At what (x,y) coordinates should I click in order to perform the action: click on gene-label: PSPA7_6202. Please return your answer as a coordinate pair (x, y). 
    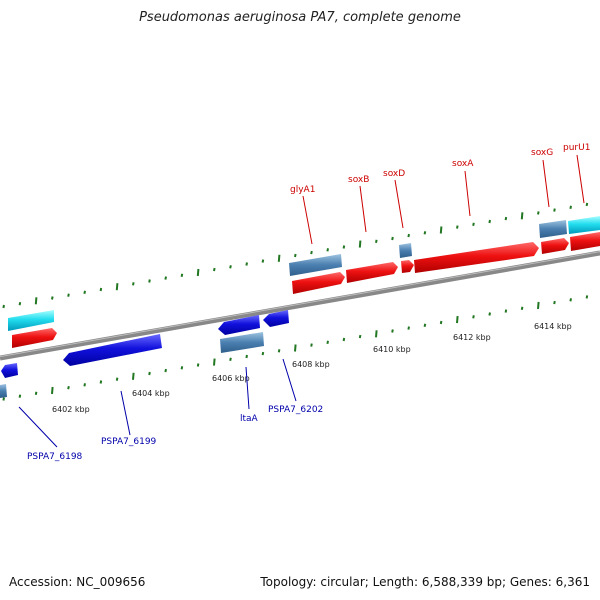
    Looking at the image, I should click on (295, 410).